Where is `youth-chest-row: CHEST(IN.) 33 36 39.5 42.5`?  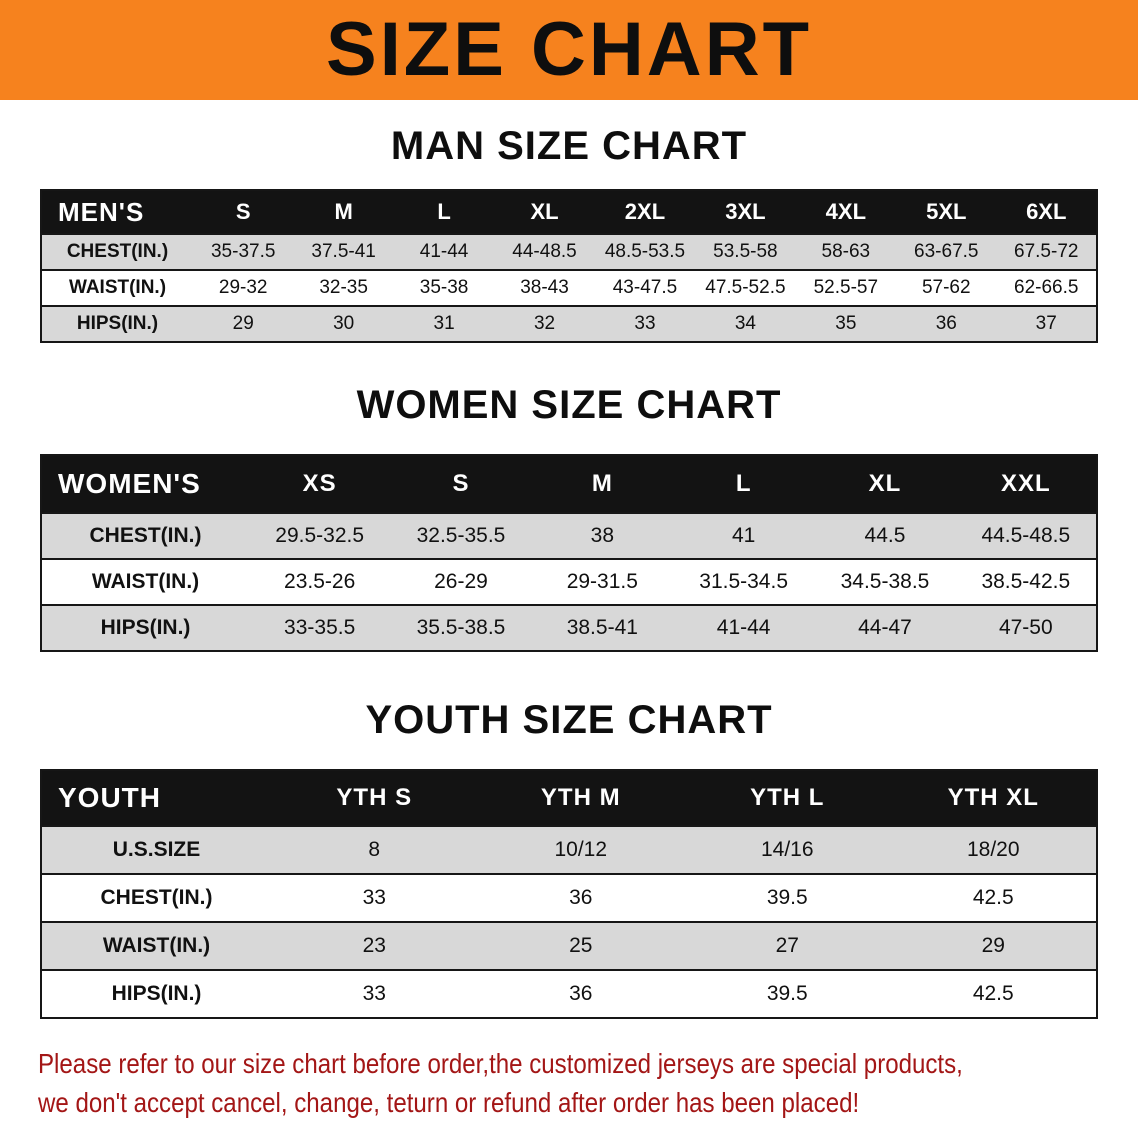 youth-chest-row: CHEST(IN.) 33 36 39.5 42.5 is located at coordinates (569, 898).